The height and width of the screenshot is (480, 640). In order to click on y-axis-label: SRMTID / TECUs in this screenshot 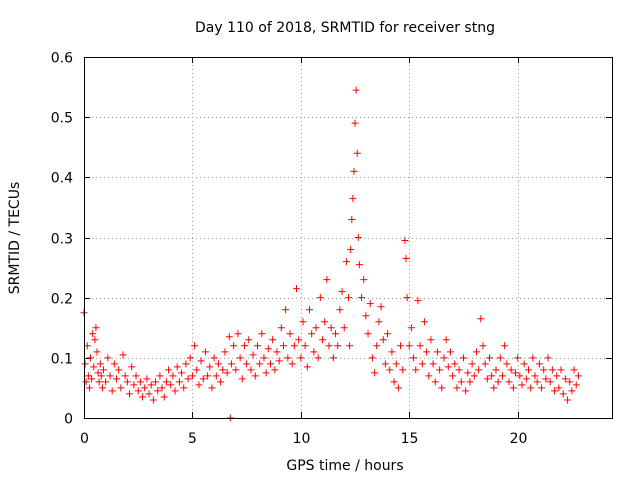, I will do `click(15, 238)`.